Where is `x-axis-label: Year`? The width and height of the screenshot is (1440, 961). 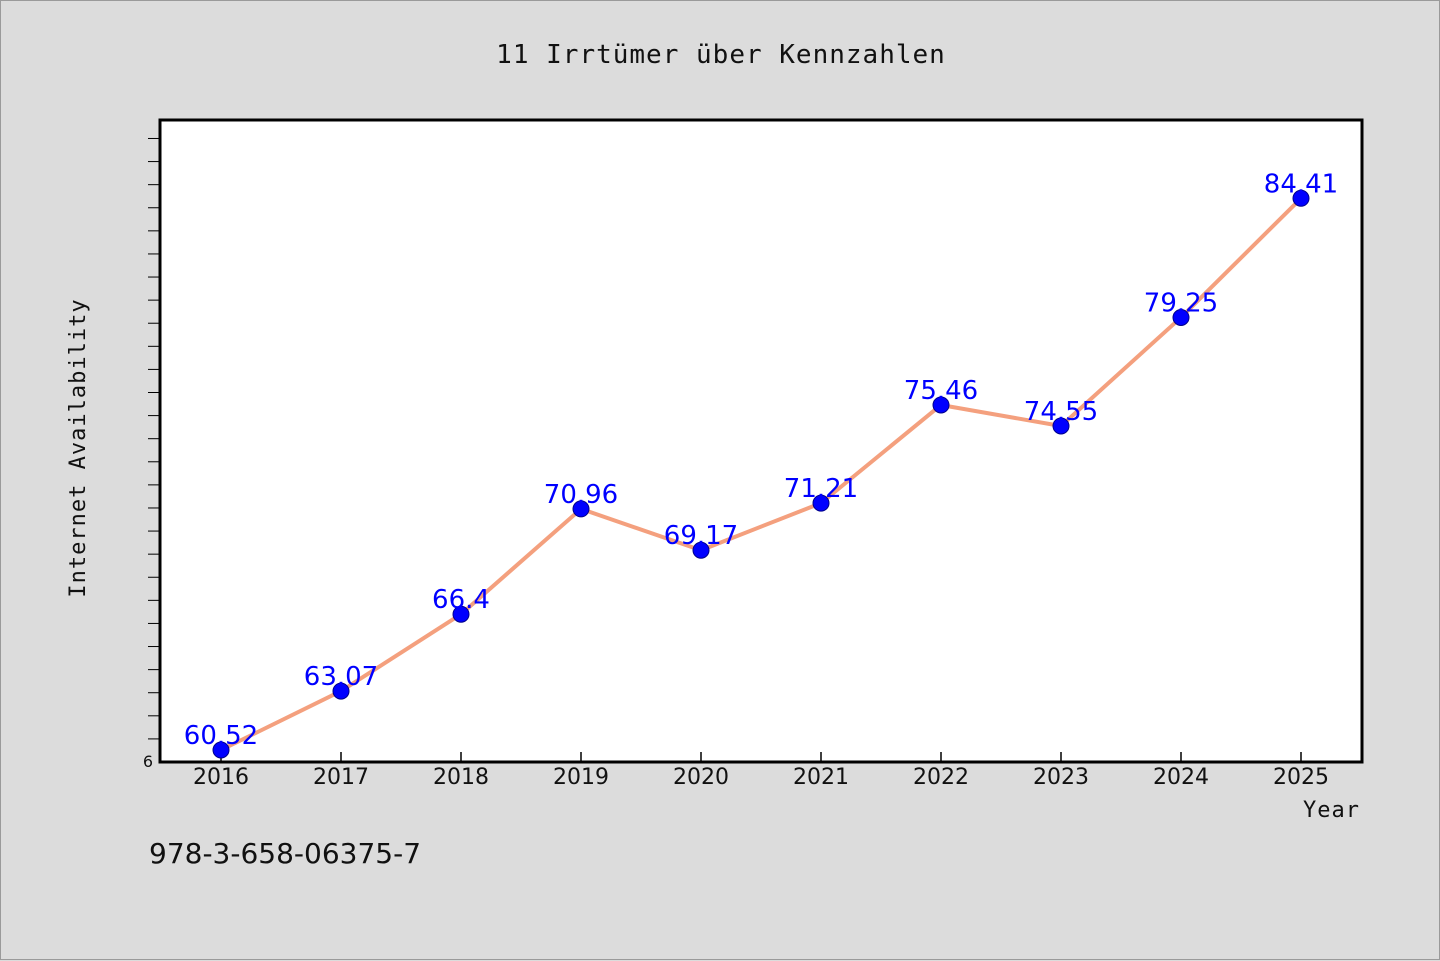 x-axis-label: Year is located at coordinates (1331, 810).